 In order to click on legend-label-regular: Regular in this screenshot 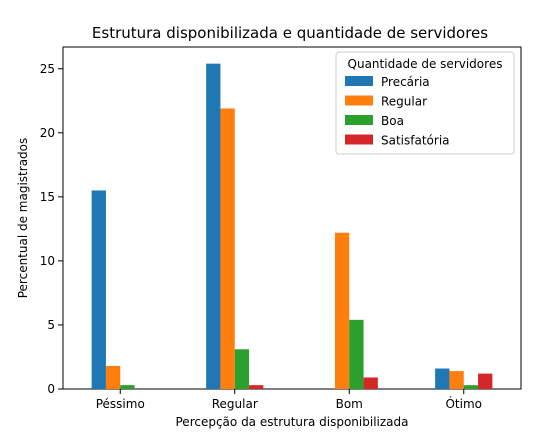, I will do `click(404, 102)`.